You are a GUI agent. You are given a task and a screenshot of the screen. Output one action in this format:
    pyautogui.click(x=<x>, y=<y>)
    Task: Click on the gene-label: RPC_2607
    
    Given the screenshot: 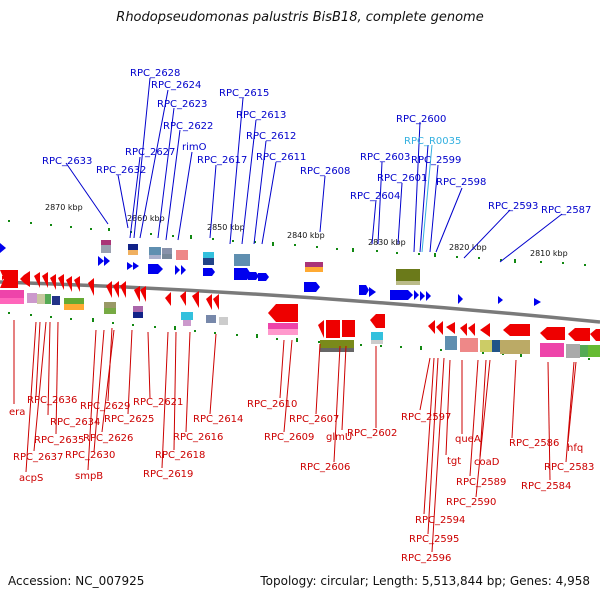 What is the action you would take?
    pyautogui.click(x=314, y=419)
    